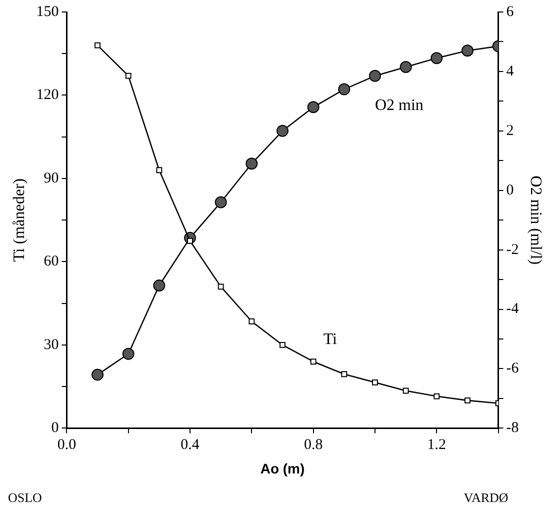  What do you see at coordinates (512, 428) in the screenshot?
I see `y2-tick-label: -8` at bounding box center [512, 428].